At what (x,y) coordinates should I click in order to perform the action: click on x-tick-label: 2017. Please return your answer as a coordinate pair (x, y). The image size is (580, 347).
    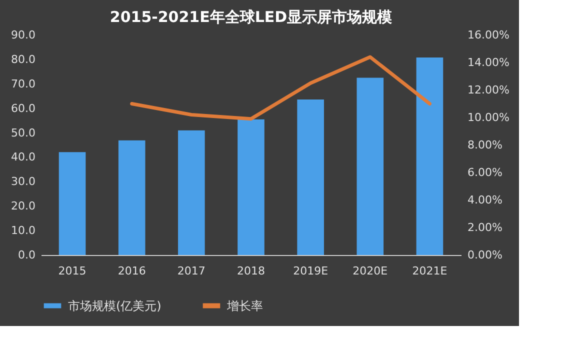
    Looking at the image, I should click on (191, 271).